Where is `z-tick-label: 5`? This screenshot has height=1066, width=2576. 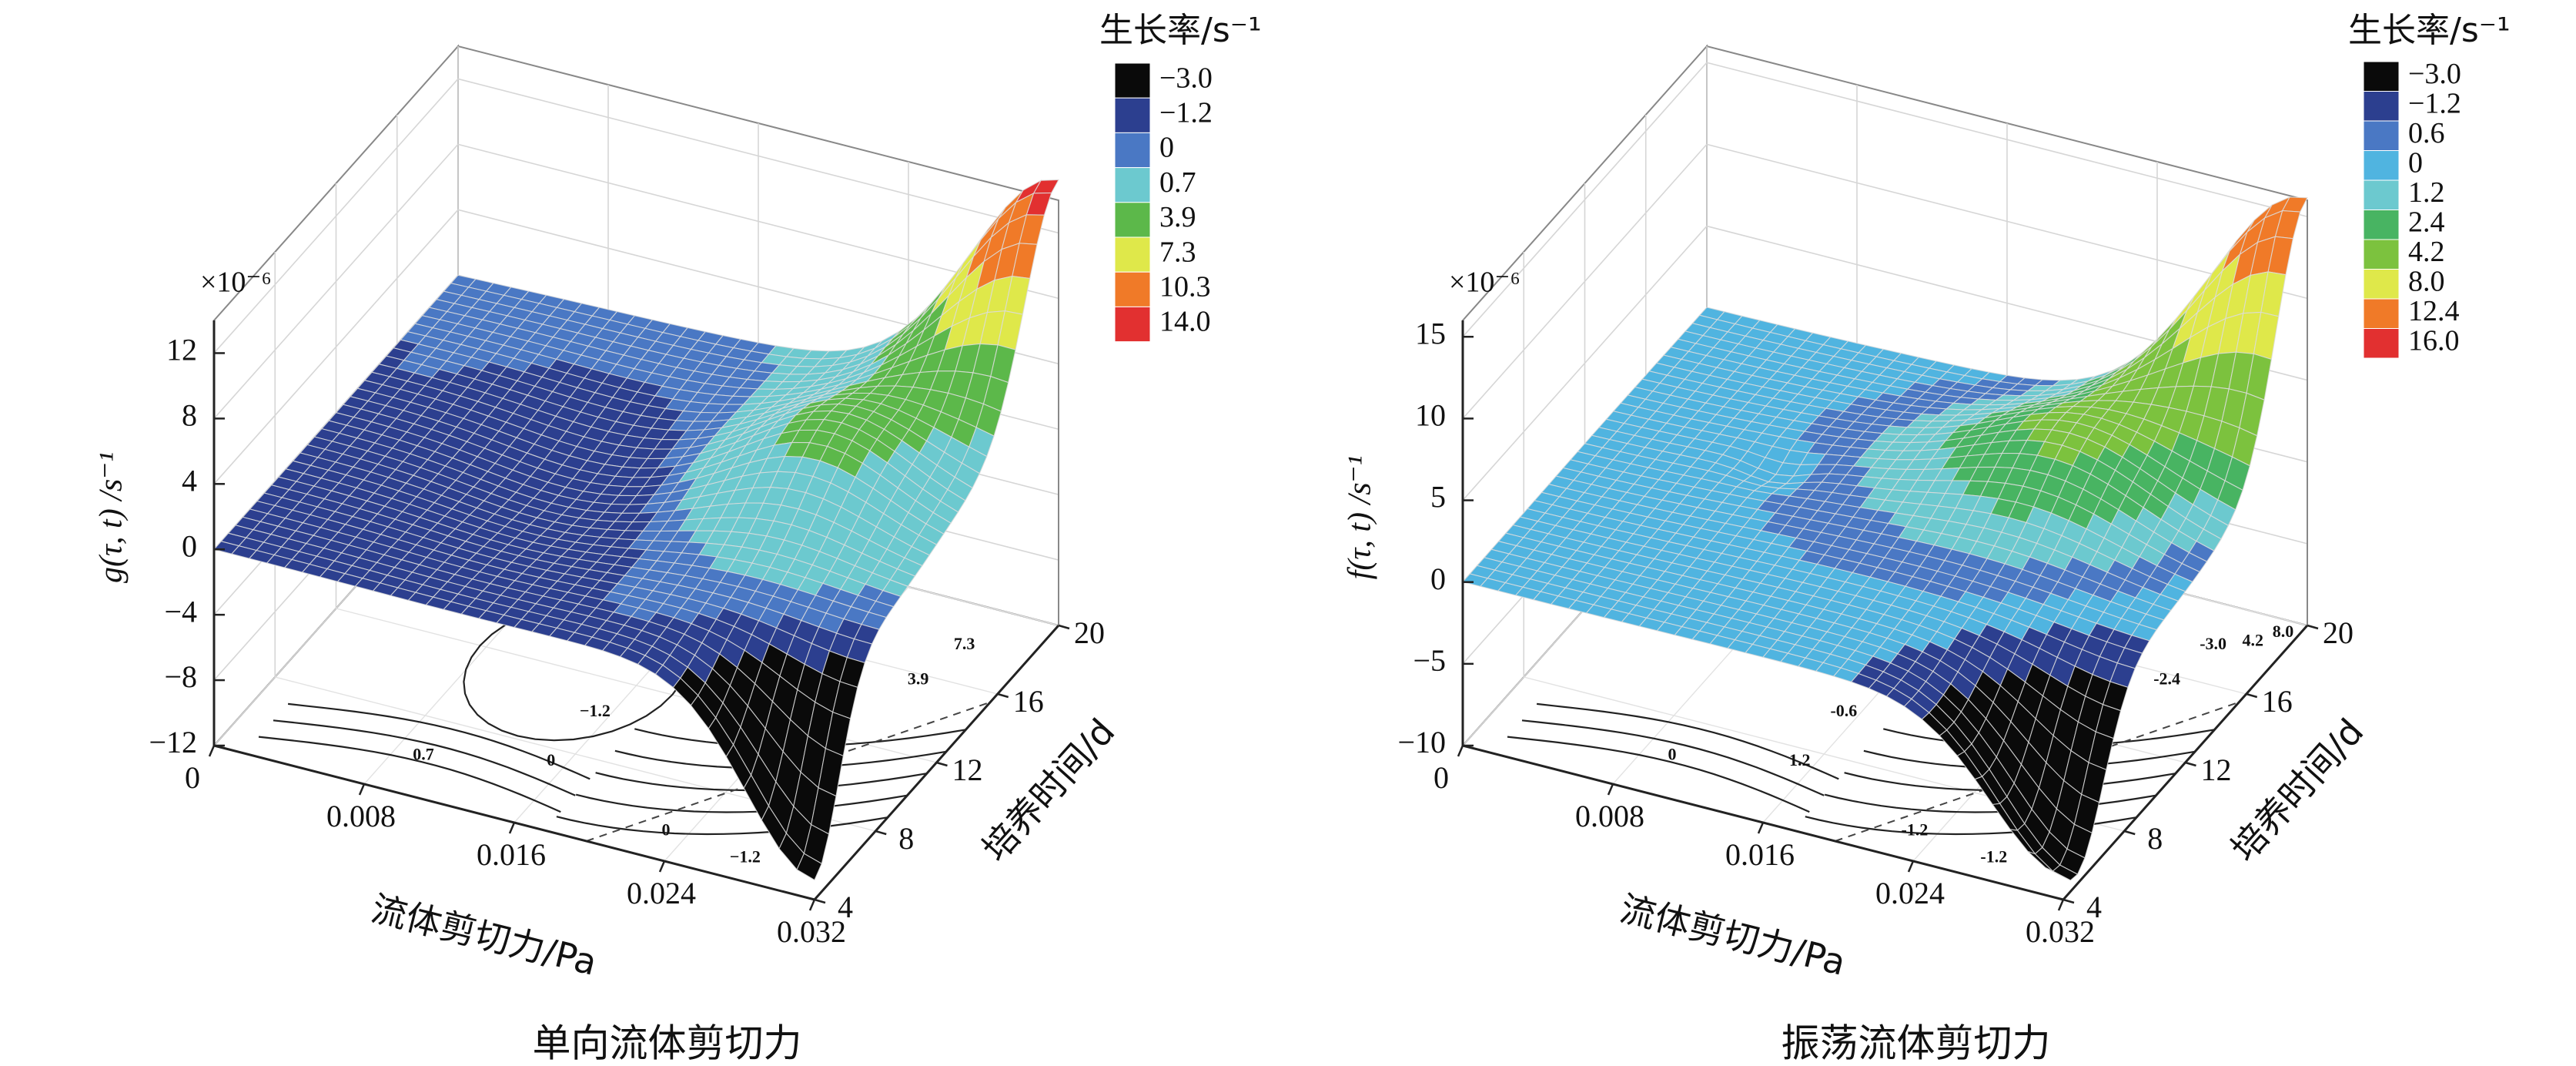
z-tick-label: 5 is located at coordinates (1438, 497).